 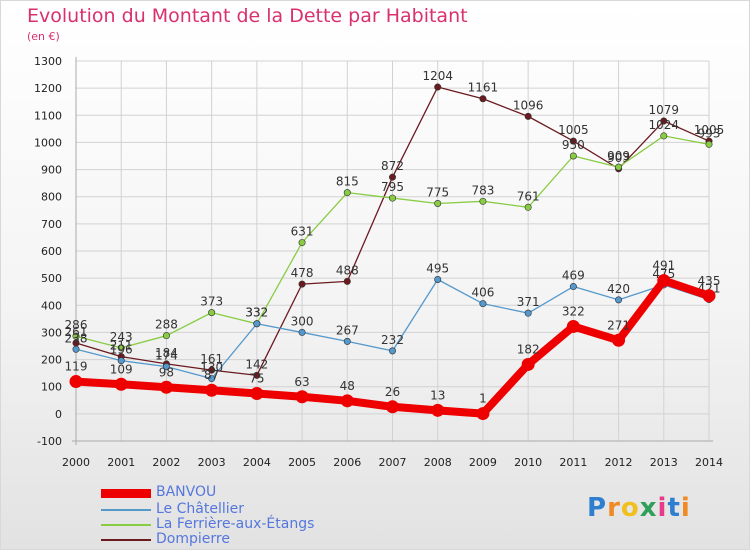 I want to click on logo-letter: r, so click(x=614, y=508).